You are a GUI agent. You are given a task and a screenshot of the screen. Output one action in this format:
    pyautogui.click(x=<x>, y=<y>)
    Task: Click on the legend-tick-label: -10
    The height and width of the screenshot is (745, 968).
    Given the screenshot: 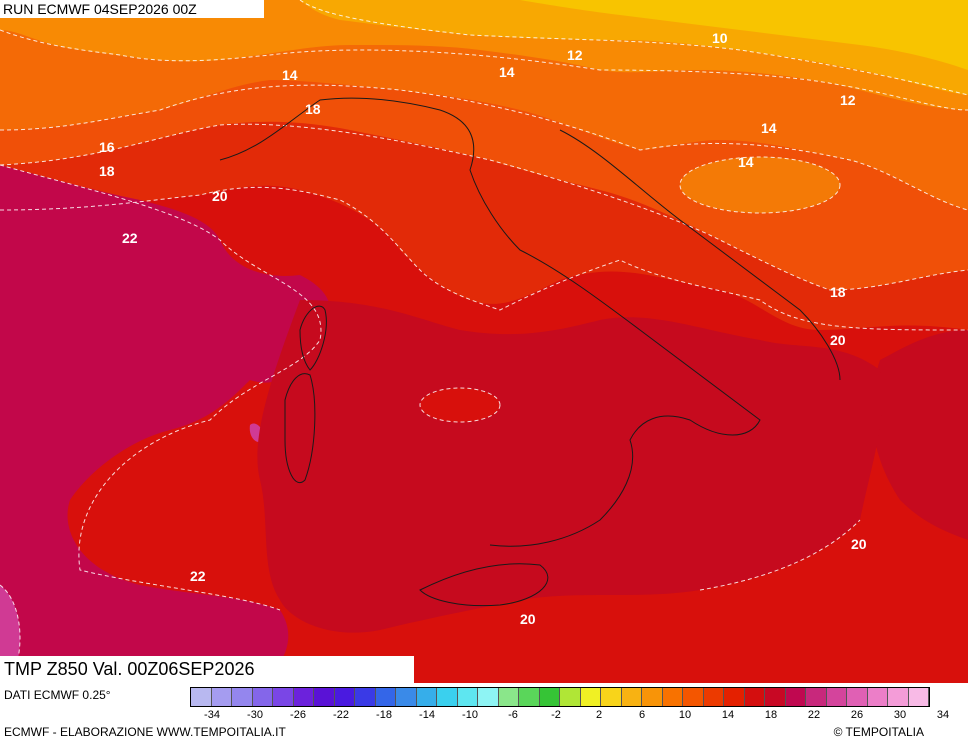 What is the action you would take?
    pyautogui.click(x=470, y=715)
    